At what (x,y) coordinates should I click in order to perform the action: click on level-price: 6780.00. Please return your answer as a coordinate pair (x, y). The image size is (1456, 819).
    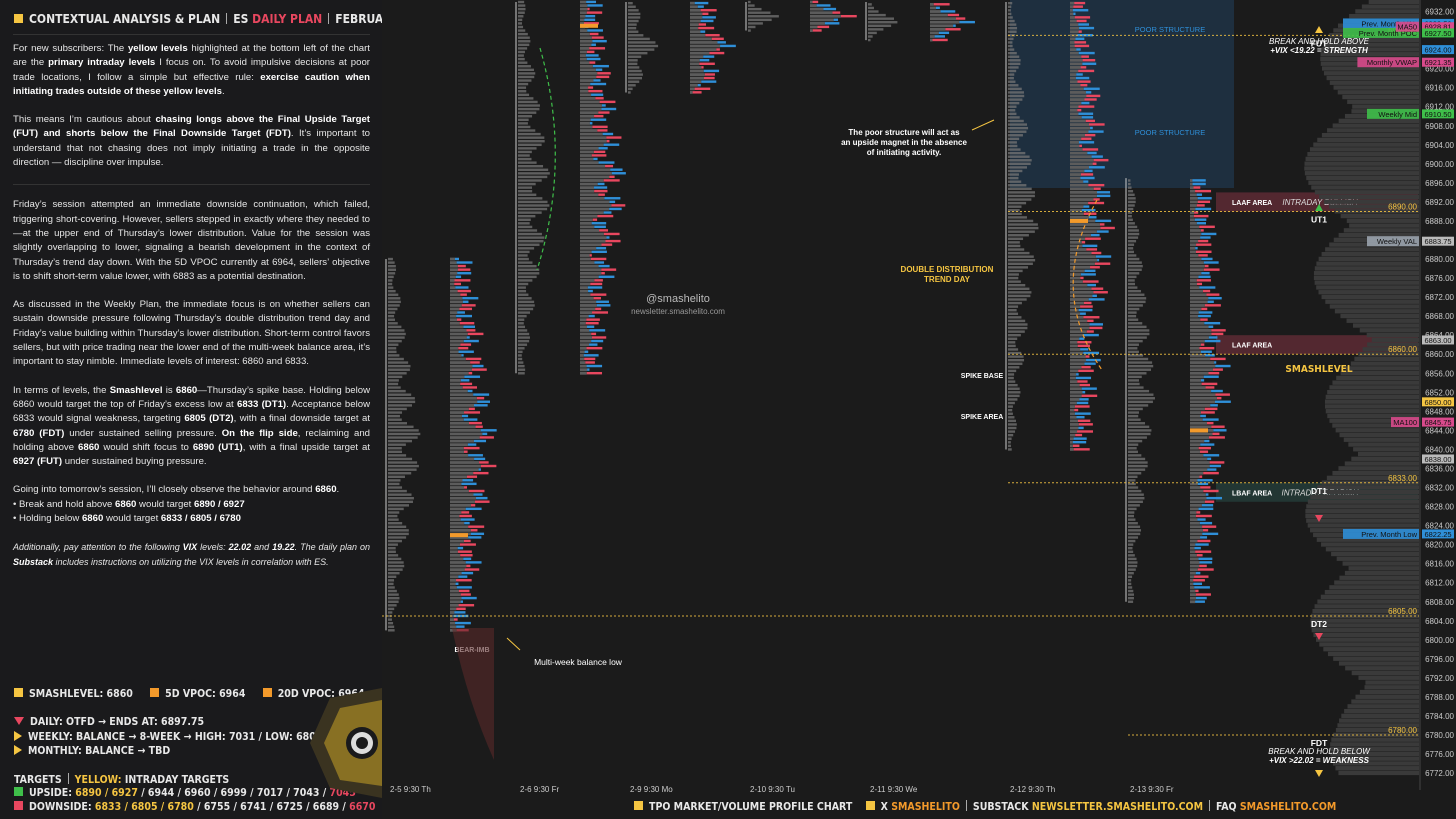
    Looking at the image, I should click on (1402, 730).